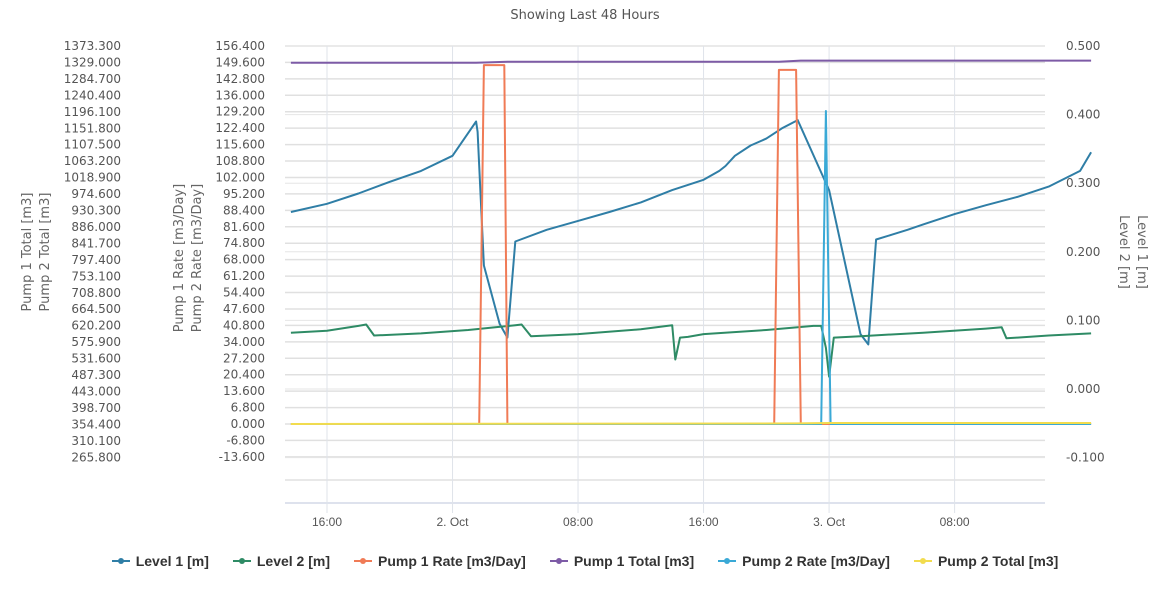  I want to click on legend-item: Pump 2 Total [m3], so click(986, 561).